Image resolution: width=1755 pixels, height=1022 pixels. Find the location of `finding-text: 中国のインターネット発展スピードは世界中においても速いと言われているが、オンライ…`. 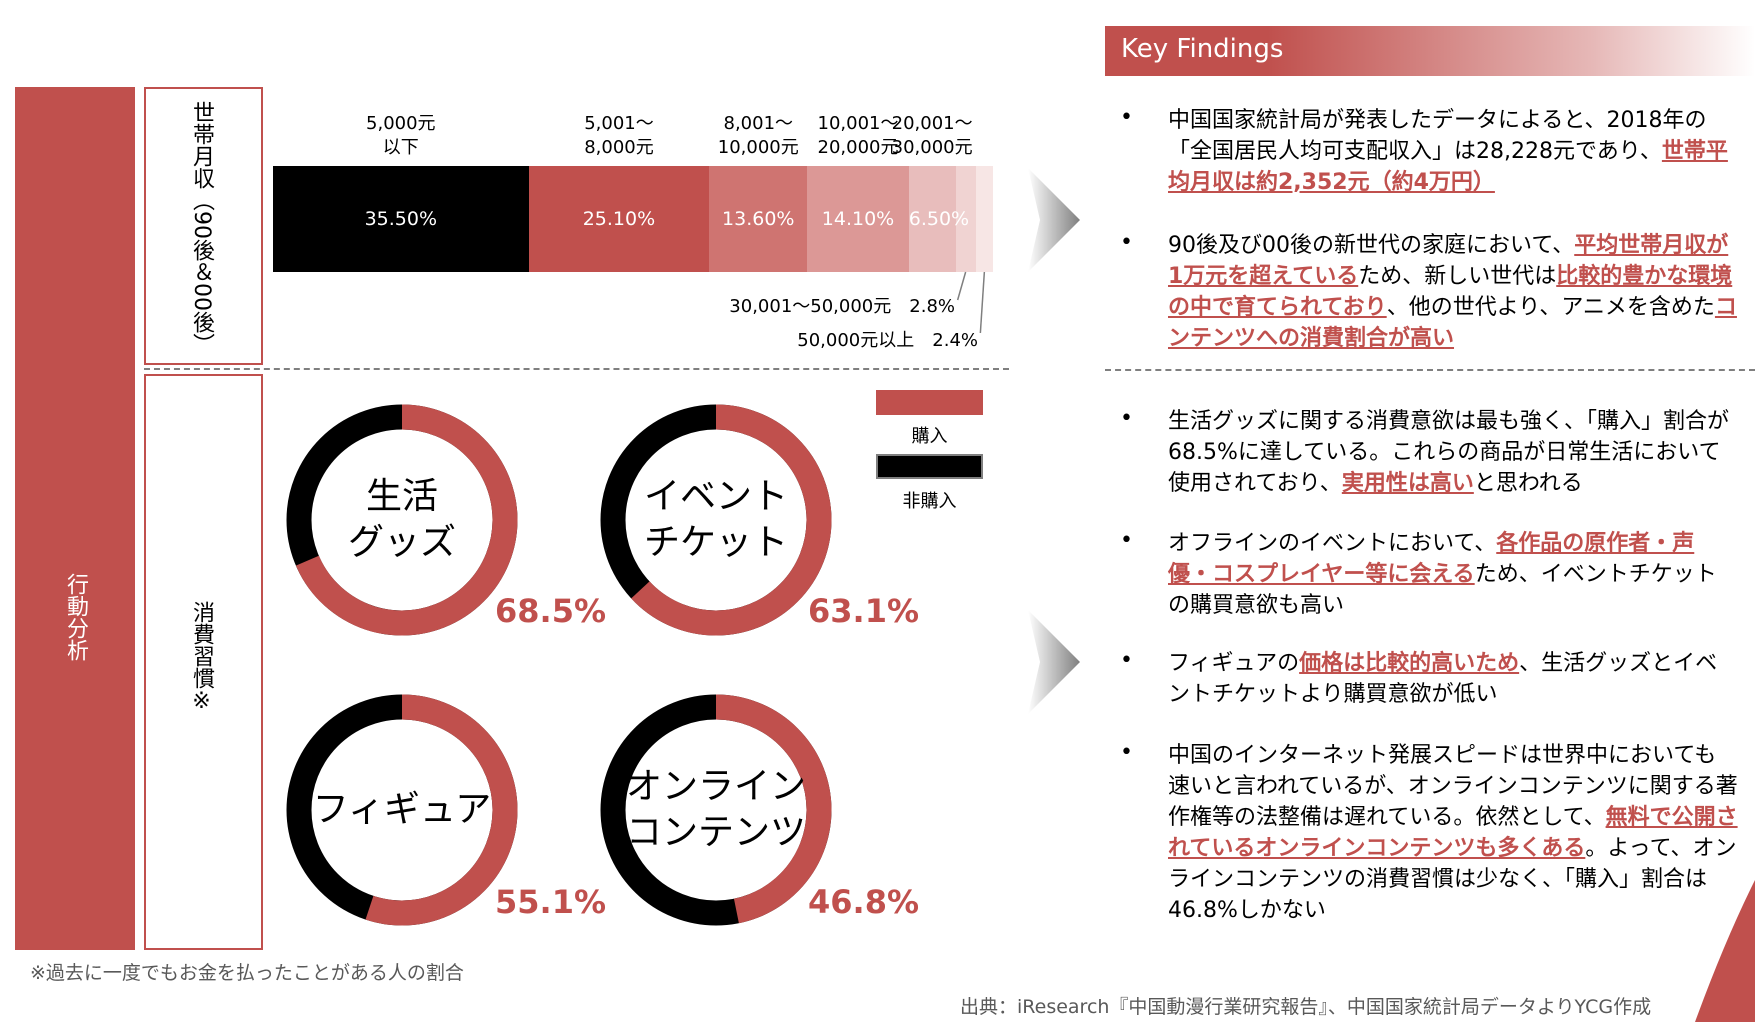

finding-text: 中国のインターネット発展スピードは世界中においても速いと言われているが、オンライ… is located at coordinates (1453, 786).